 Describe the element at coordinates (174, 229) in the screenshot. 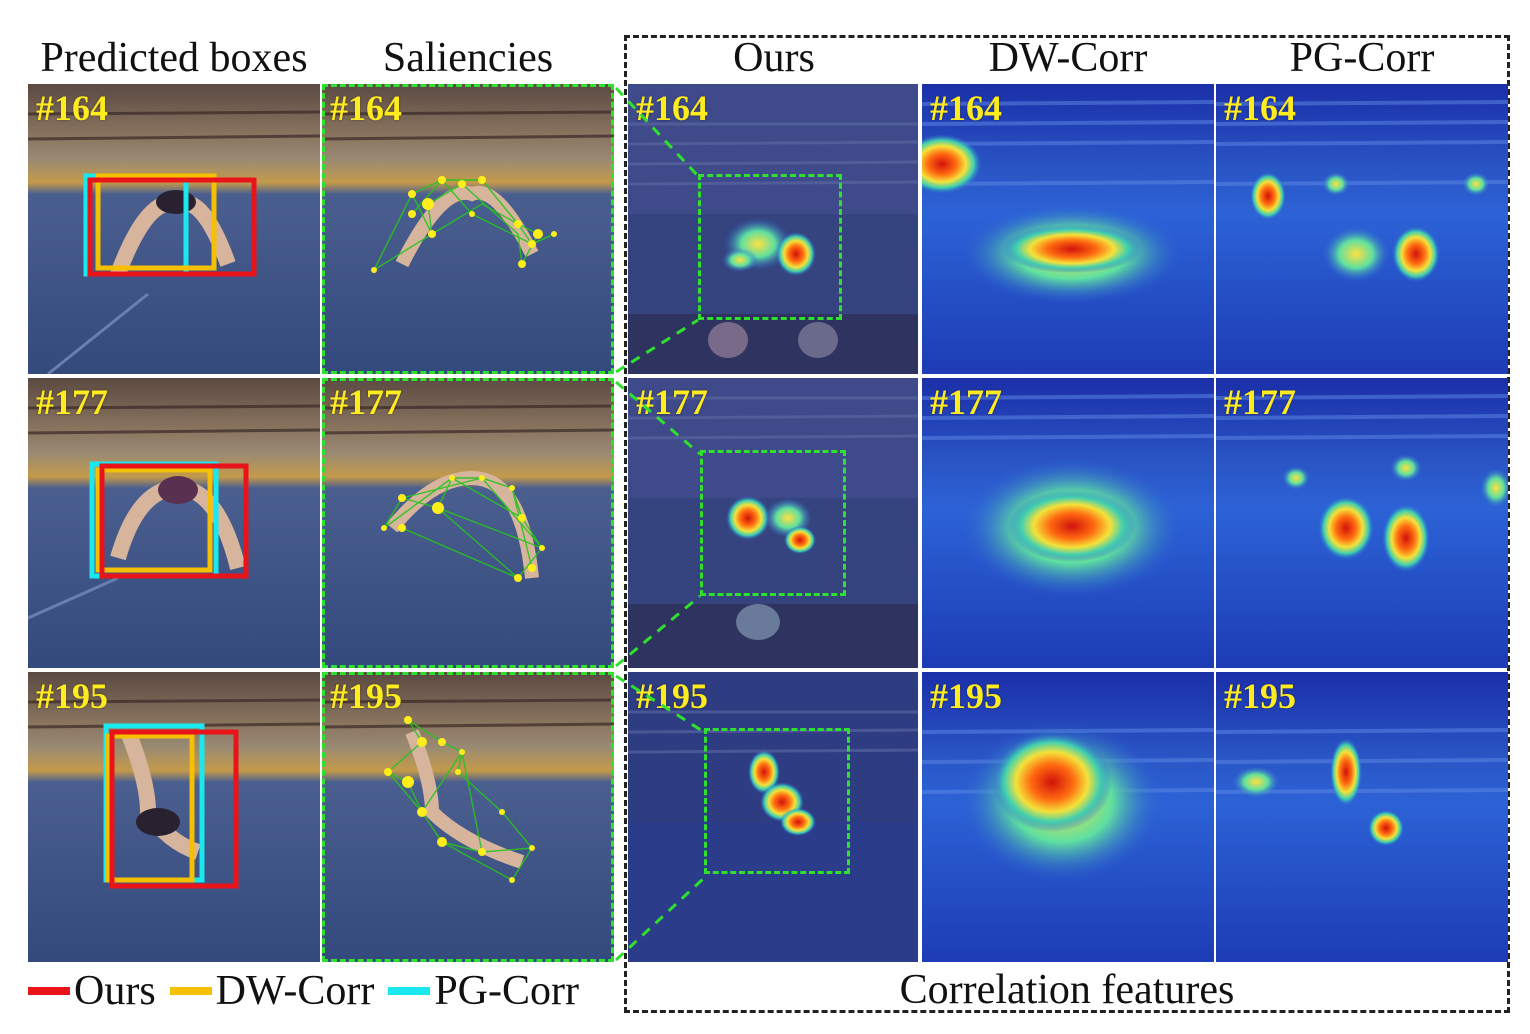

I see `predicted-boxes-frame-164: #164` at that location.